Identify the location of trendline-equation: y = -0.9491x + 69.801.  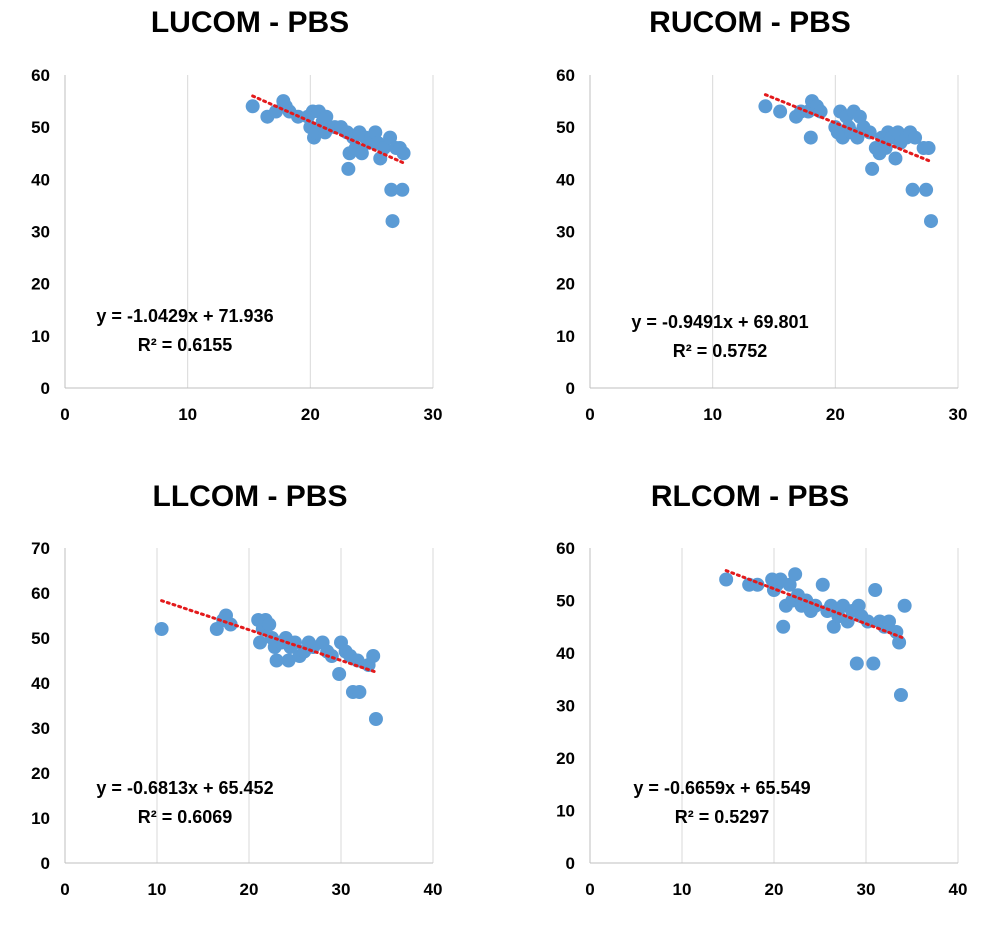
(719, 322).